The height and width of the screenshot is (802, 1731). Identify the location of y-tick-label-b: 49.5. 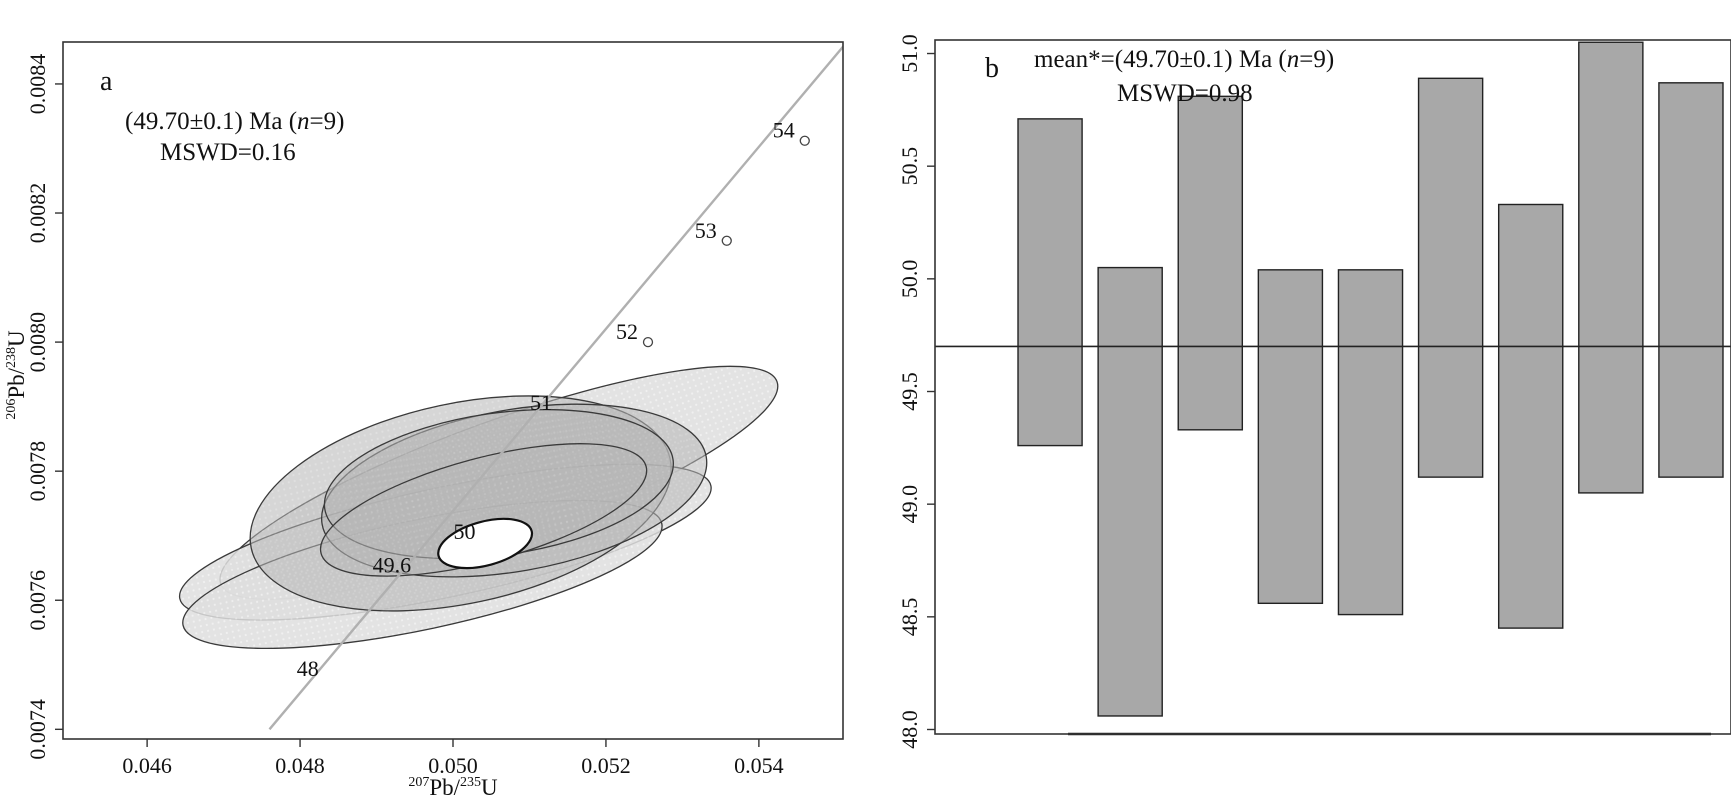
(909, 391).